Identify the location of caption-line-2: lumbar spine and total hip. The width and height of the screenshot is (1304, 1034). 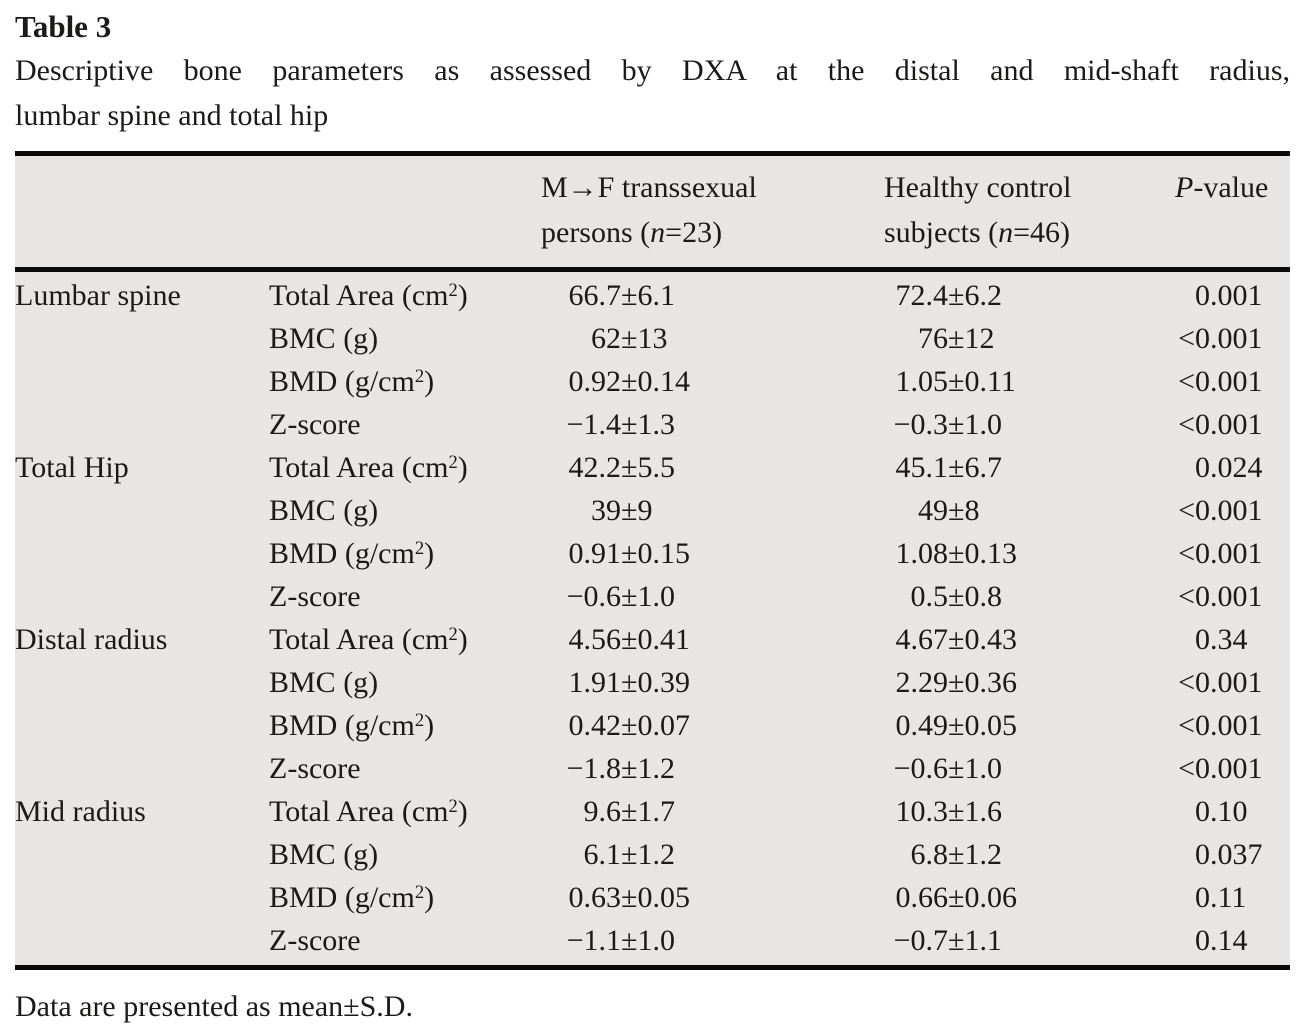
(172, 115).